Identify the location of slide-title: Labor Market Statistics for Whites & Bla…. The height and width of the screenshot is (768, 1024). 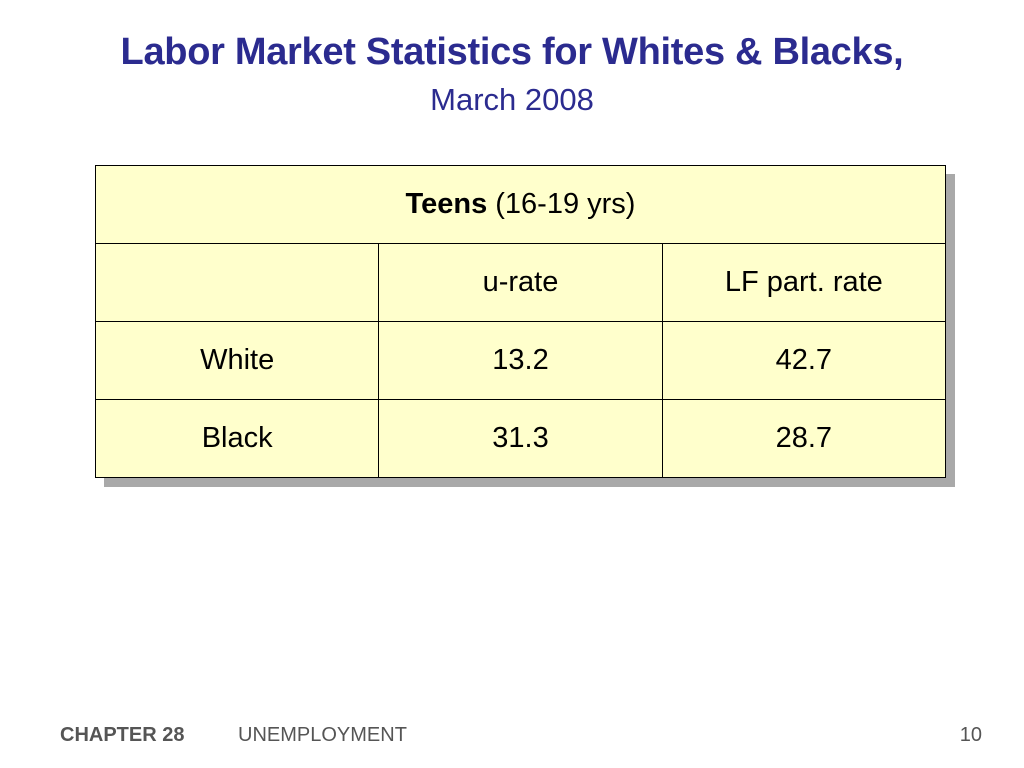
(512, 52).